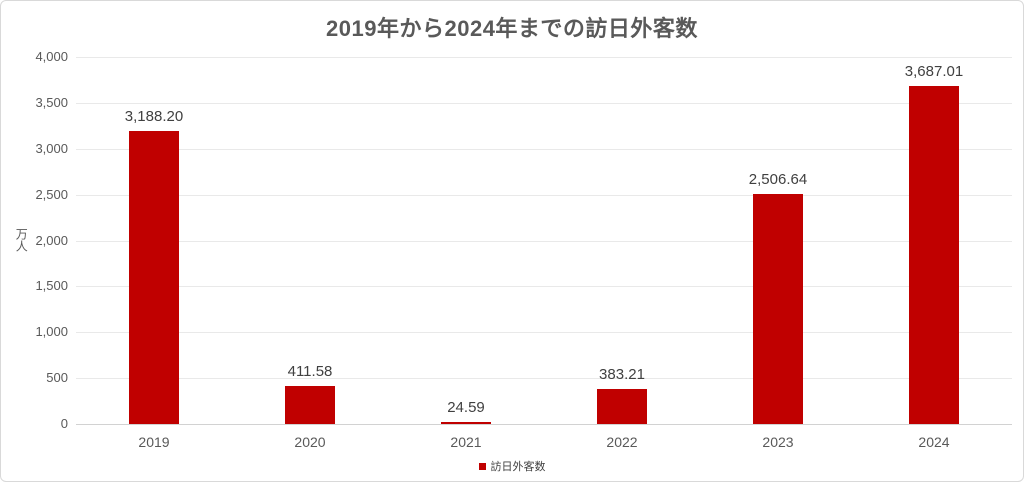 The width and height of the screenshot is (1024, 482). Describe the element at coordinates (622, 406) in the screenshot. I see `bar-2022` at that location.